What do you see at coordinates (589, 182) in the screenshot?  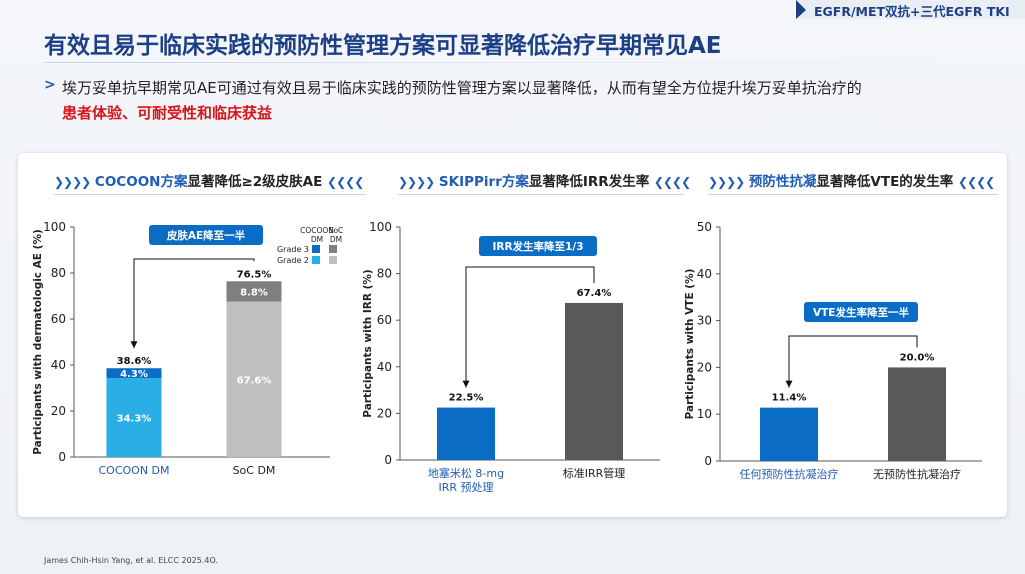 I see `section-header-dark: 显著降低IRR发生率` at bounding box center [589, 182].